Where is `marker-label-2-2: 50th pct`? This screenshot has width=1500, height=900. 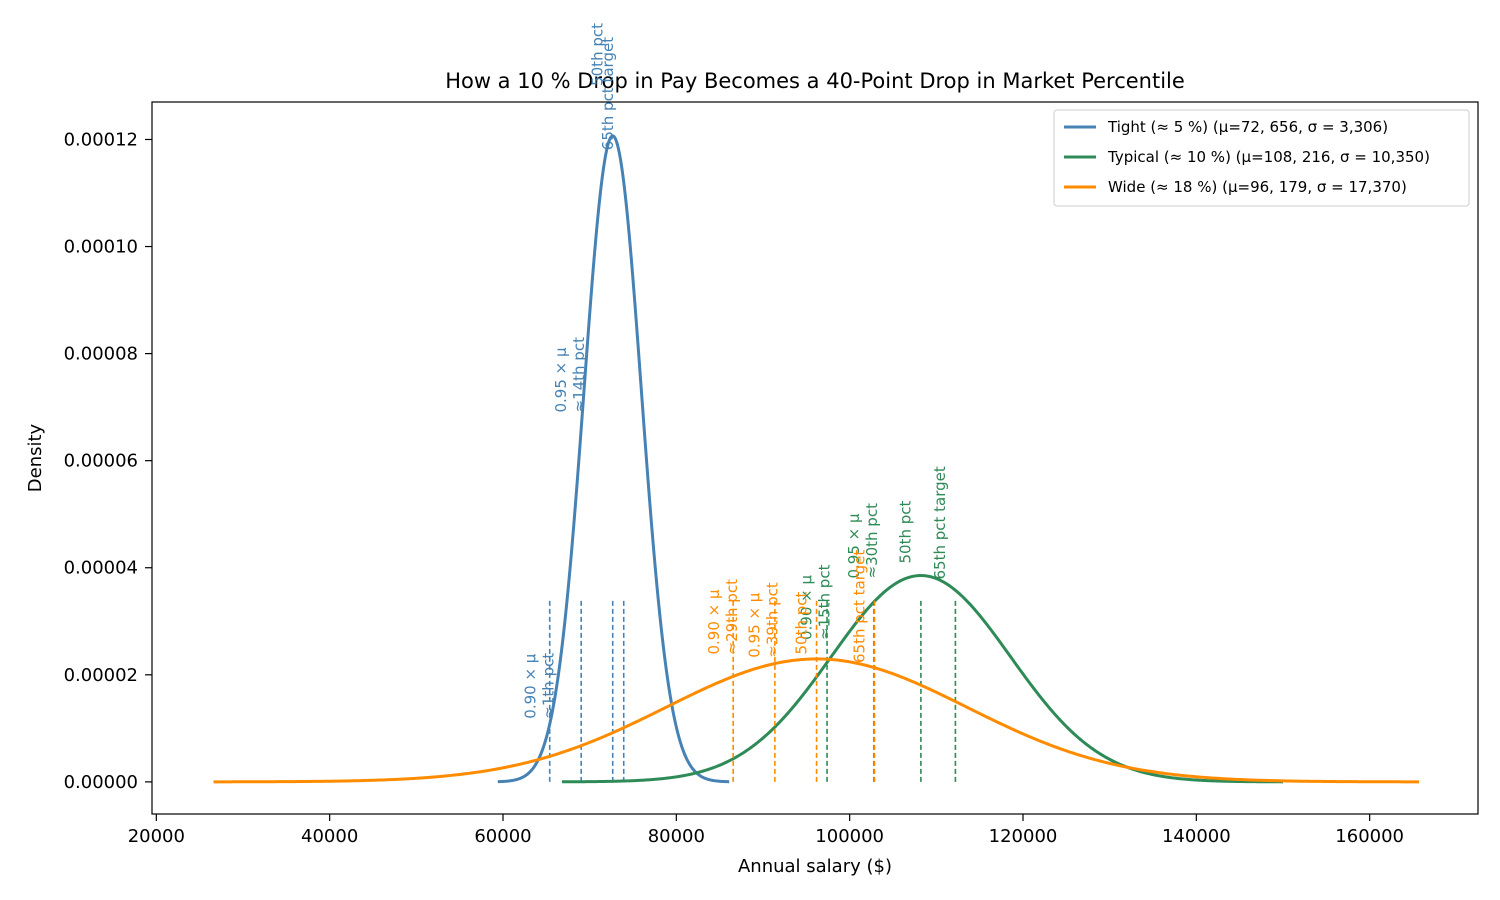
marker-label-2-2: 50th pct is located at coordinates (801, 622).